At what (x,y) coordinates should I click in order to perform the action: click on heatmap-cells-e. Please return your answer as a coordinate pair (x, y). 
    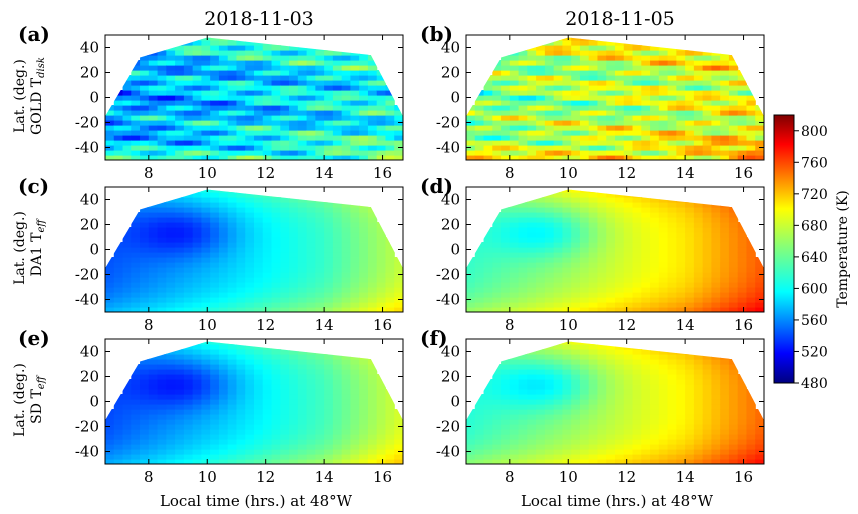
    Looking at the image, I should click on (254, 402).